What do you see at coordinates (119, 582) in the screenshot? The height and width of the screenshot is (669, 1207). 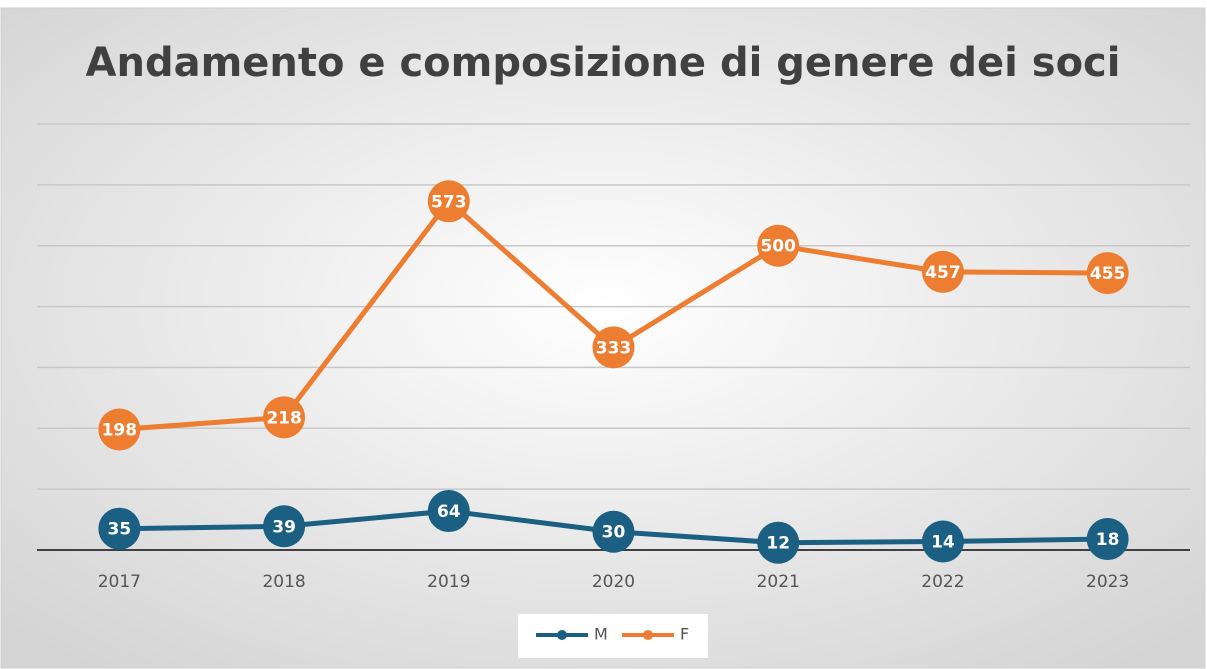 I see `x-tick-label: 2017` at bounding box center [119, 582].